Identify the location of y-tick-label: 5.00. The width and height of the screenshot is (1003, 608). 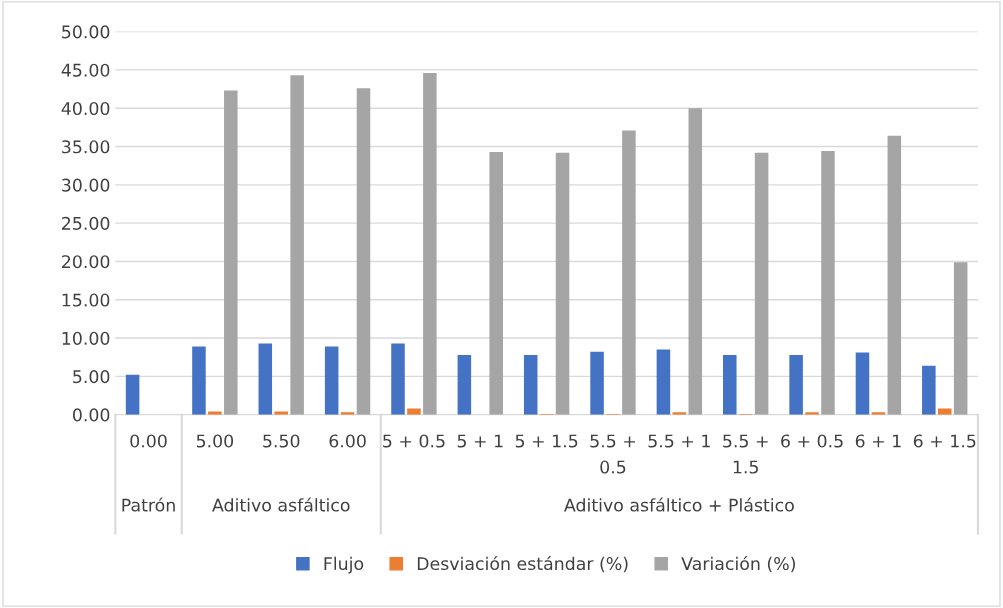
(91, 377).